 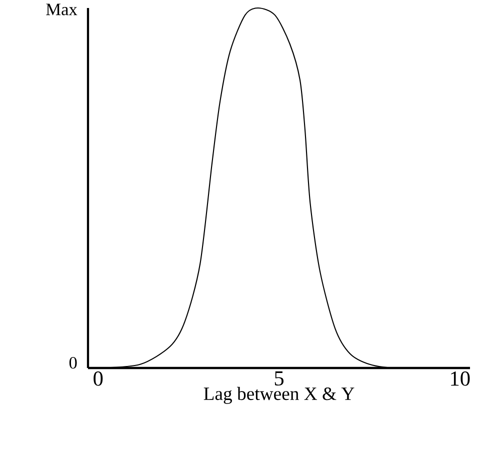 I want to click on x-tick-label: 10, so click(x=460, y=378).